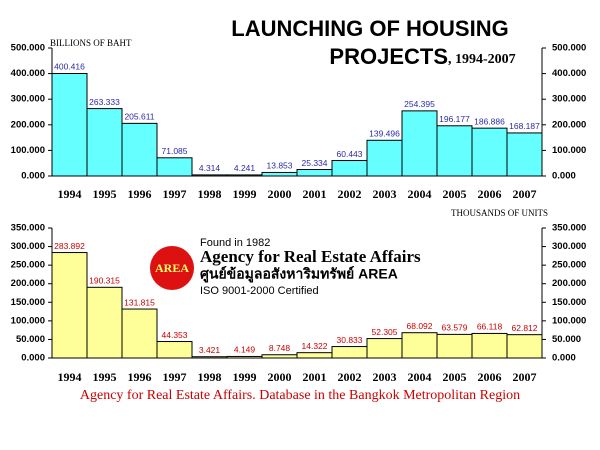  Describe the element at coordinates (299, 274) in the screenshot. I see `logo-thai-name: ศูนย์ข้อมูลอสังหาริมทรัพย์ AREA` at that location.